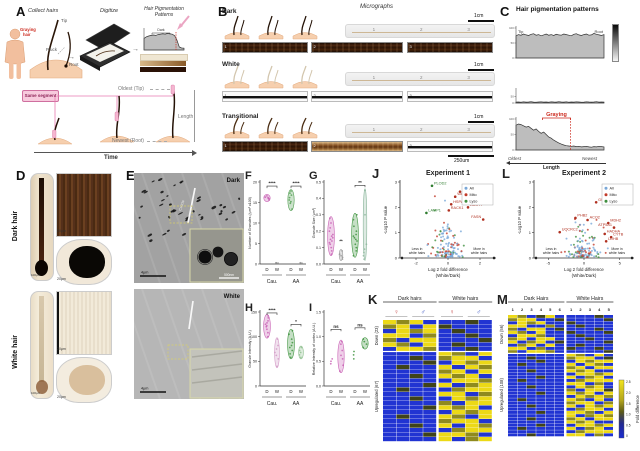 This screenshot has width=640, height=451. What do you see at coordinates (248, 176) in the screenshot?
I see `panel-letter: F` at bounding box center [248, 176].